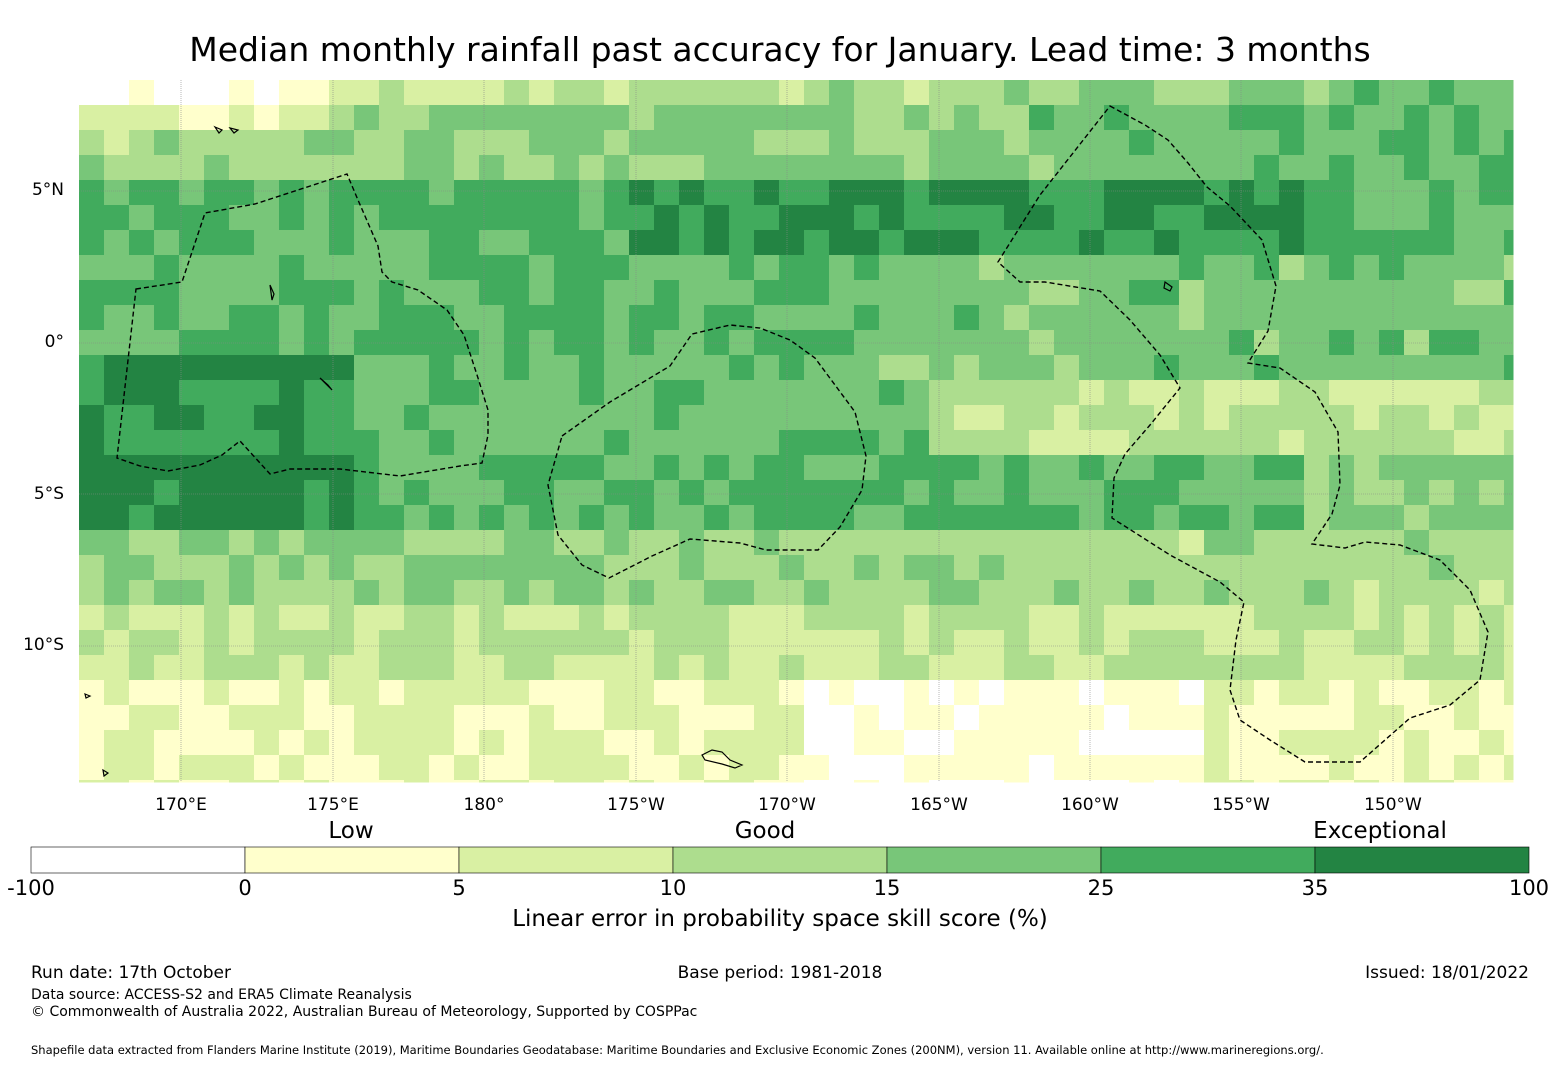 The image size is (1560, 1065). Describe the element at coordinates (1380, 831) in the screenshot. I see `legend-category-exceptional: Exceptional` at that location.